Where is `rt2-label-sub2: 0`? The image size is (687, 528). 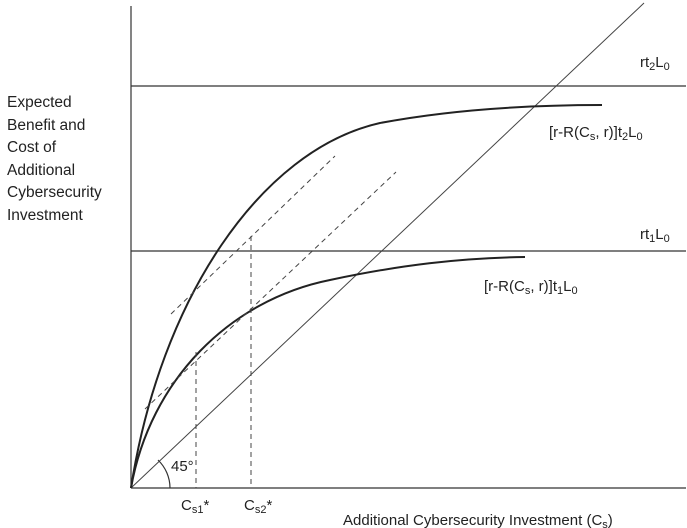 rt2-label-sub2: 0 is located at coordinates (667, 67).